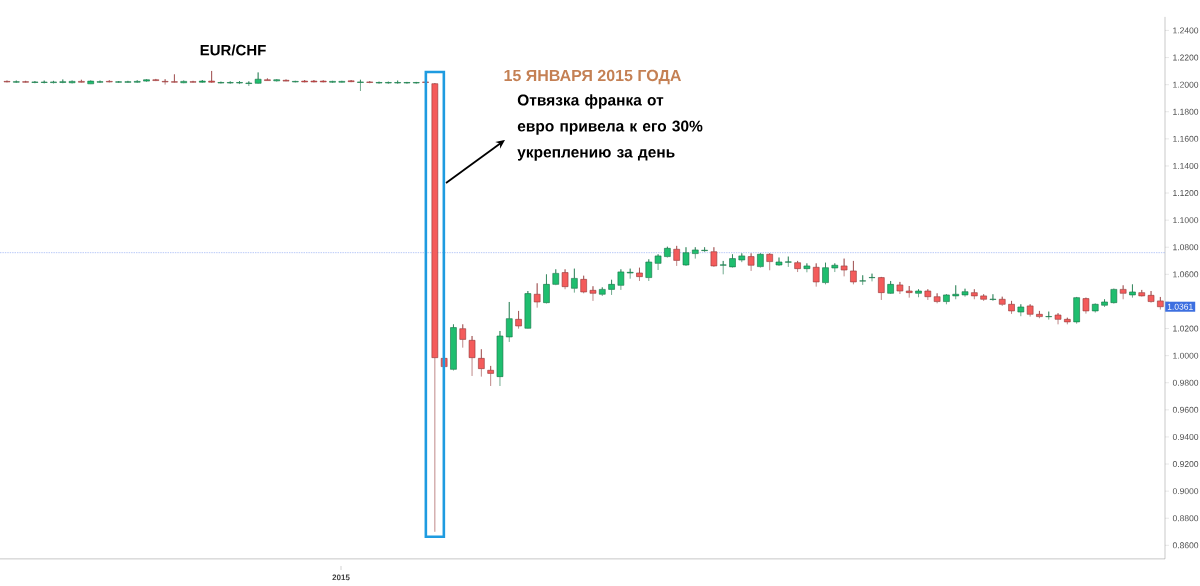 This screenshot has width=1200, height=586. Describe the element at coordinates (1186, 30) in the screenshot. I see `y-tick-label: 1.2400` at that location.